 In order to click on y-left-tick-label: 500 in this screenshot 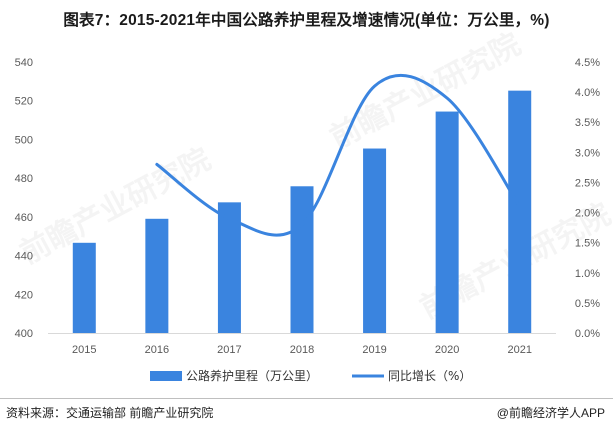, I will do `click(24, 140)`.